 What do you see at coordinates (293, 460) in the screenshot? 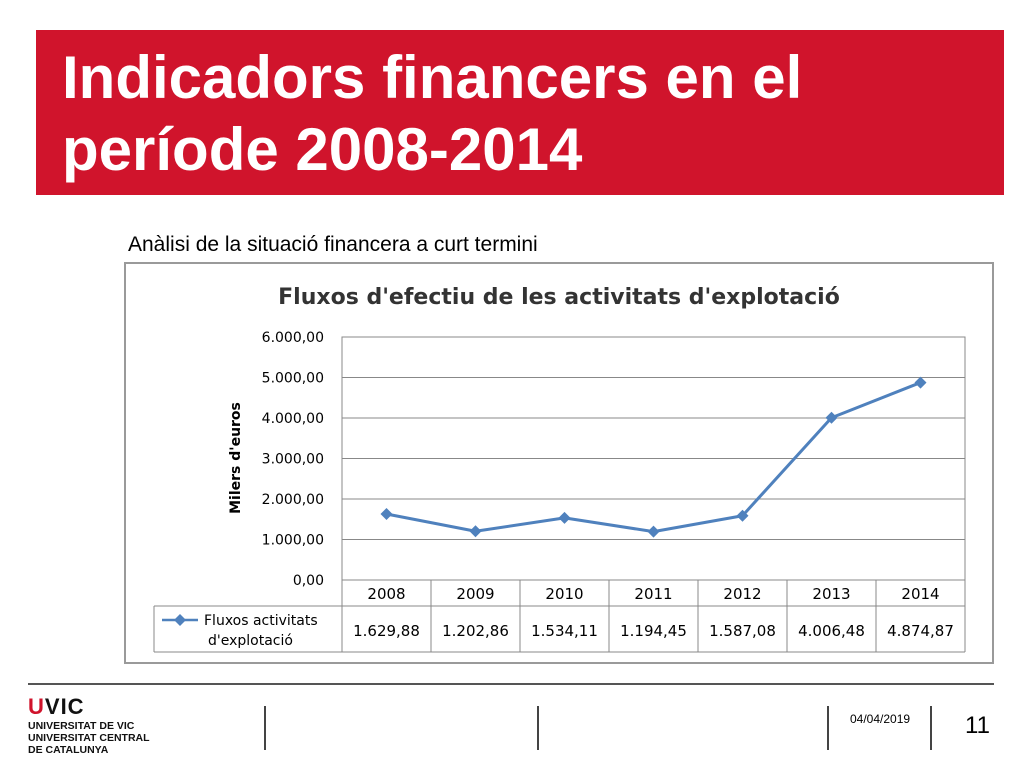
I see `y-tick-label: 3.000,00` at bounding box center [293, 460].